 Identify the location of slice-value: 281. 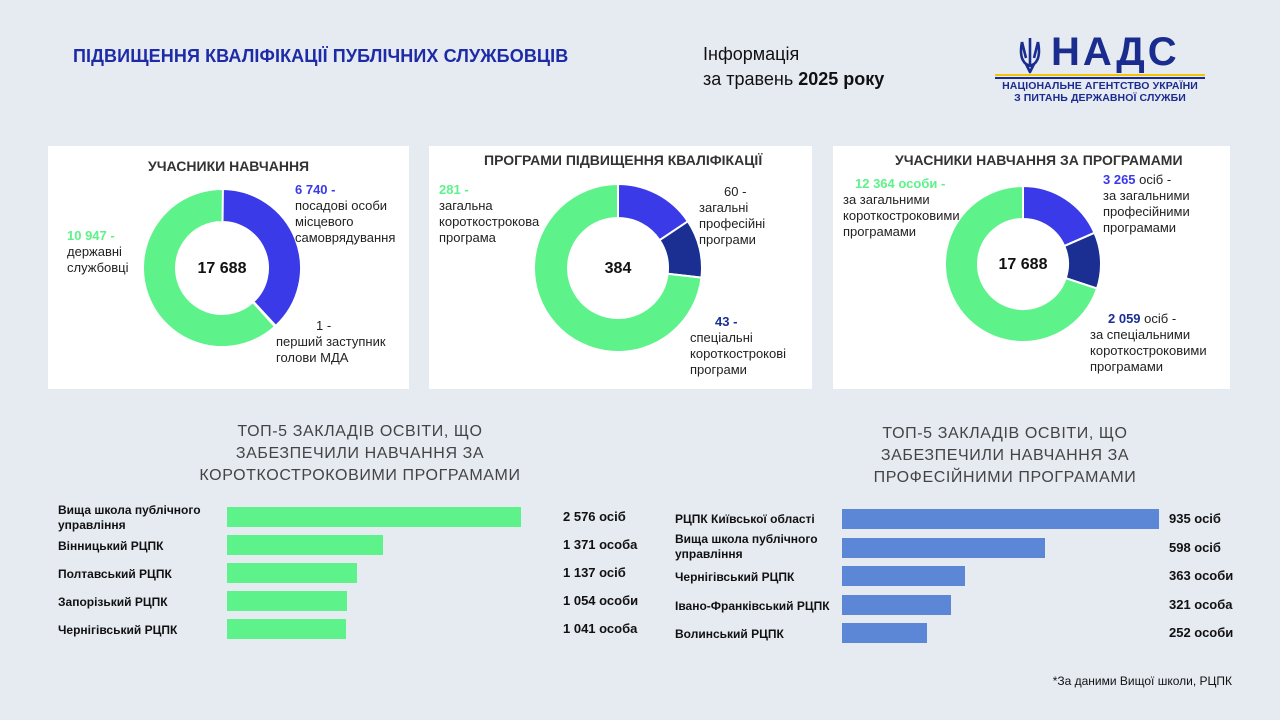
(450, 189).